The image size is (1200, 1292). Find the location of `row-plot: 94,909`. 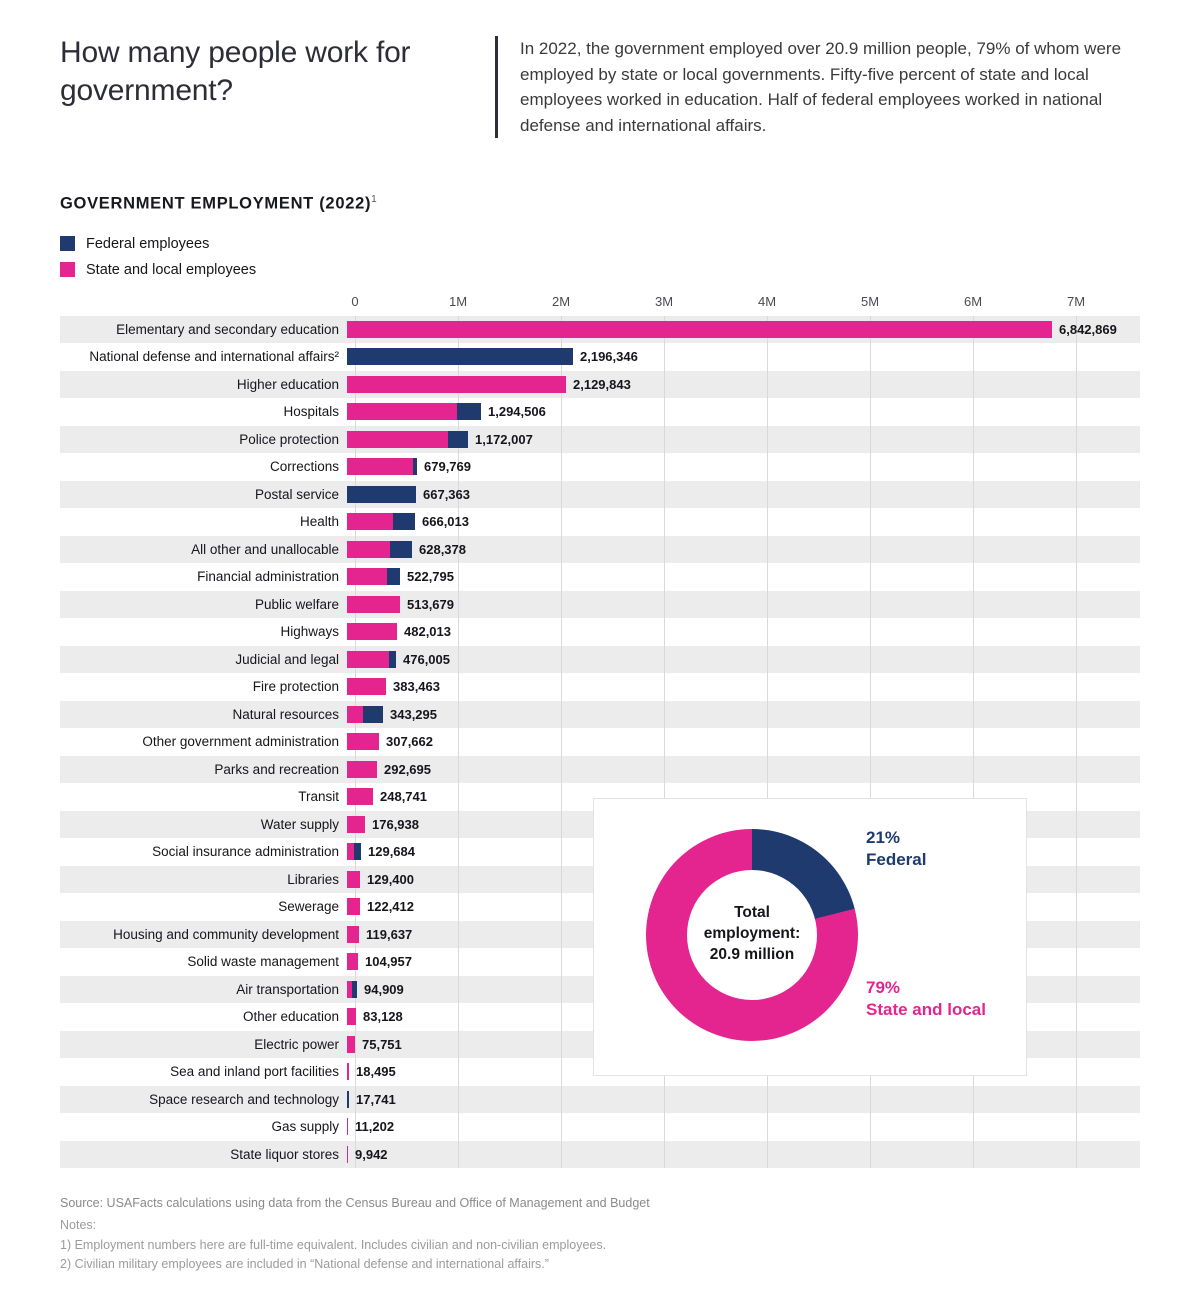

row-plot: 94,909 is located at coordinates (743, 990).